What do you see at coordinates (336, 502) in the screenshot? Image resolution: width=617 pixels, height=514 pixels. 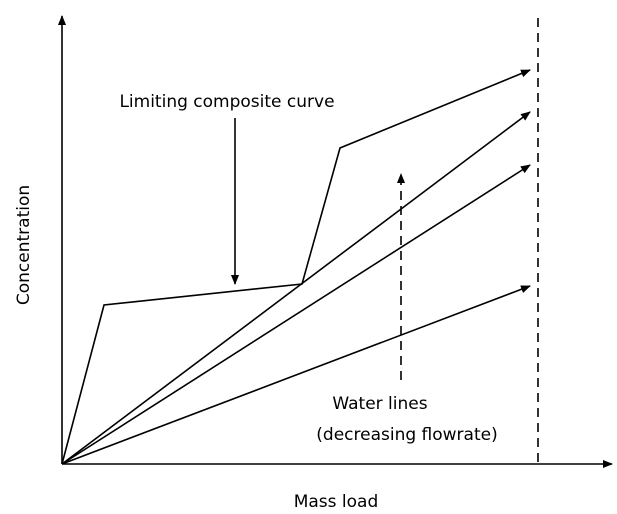 I see `x-axis-label: Mass load` at bounding box center [336, 502].